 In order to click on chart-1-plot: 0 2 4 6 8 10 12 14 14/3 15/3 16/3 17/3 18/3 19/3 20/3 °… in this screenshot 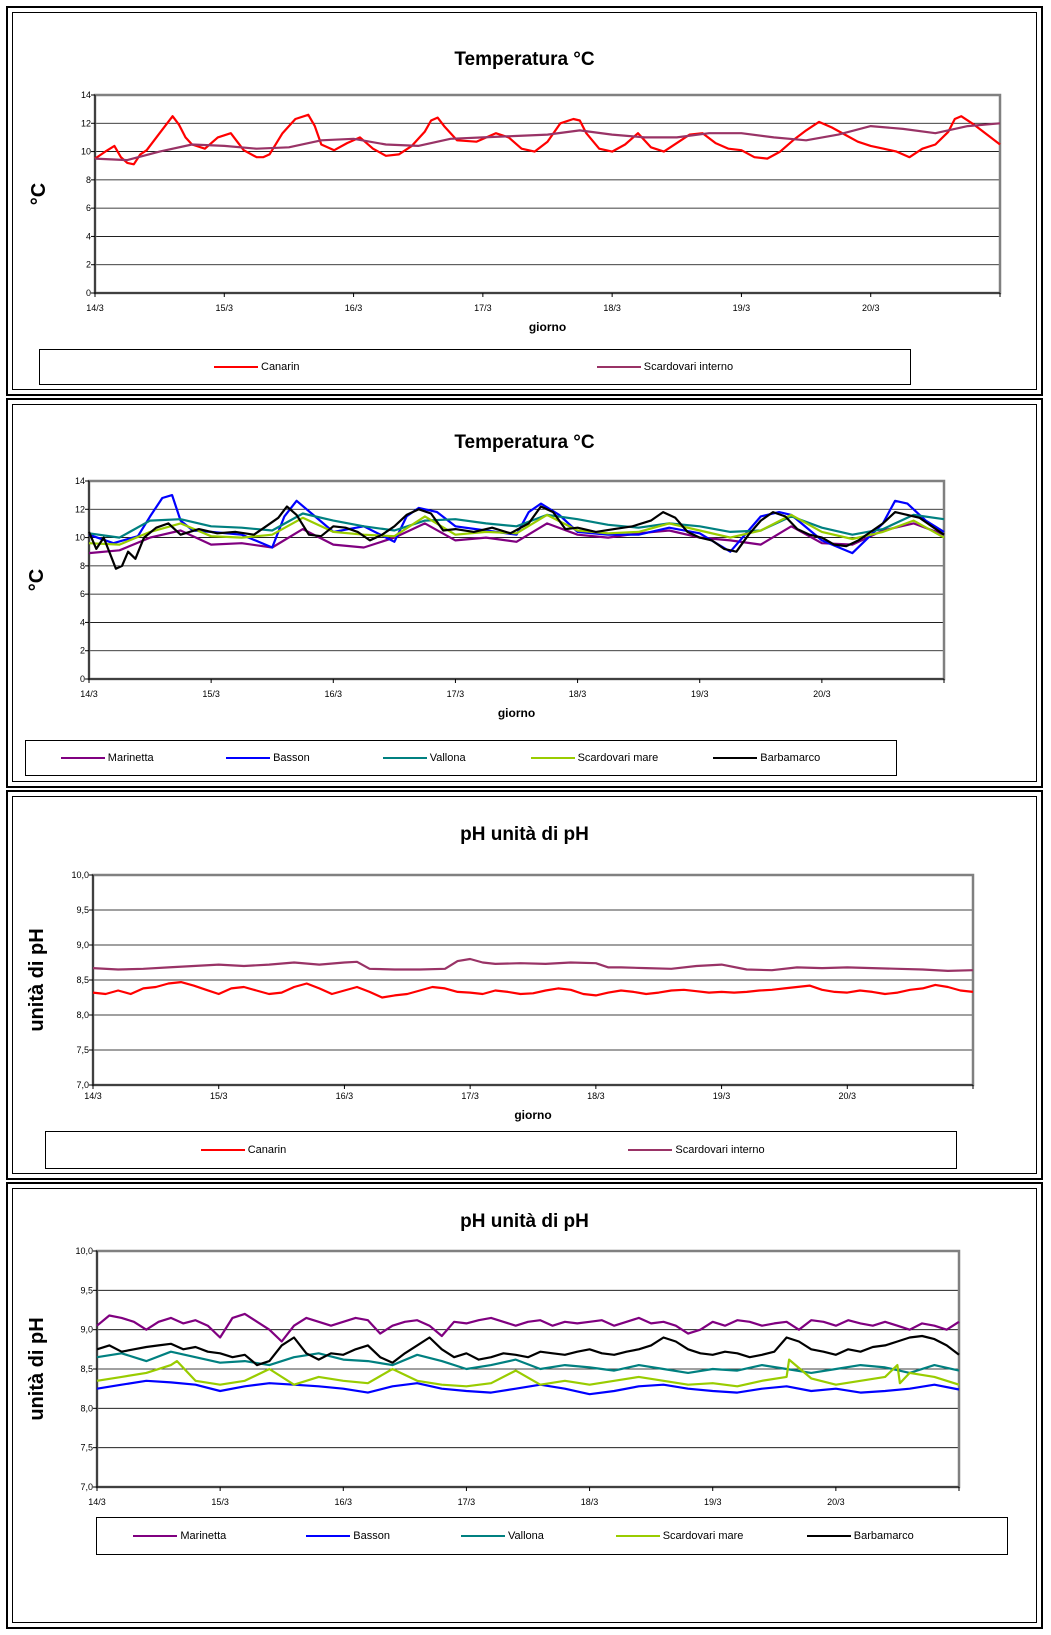, I will do `click(515, 212)`.